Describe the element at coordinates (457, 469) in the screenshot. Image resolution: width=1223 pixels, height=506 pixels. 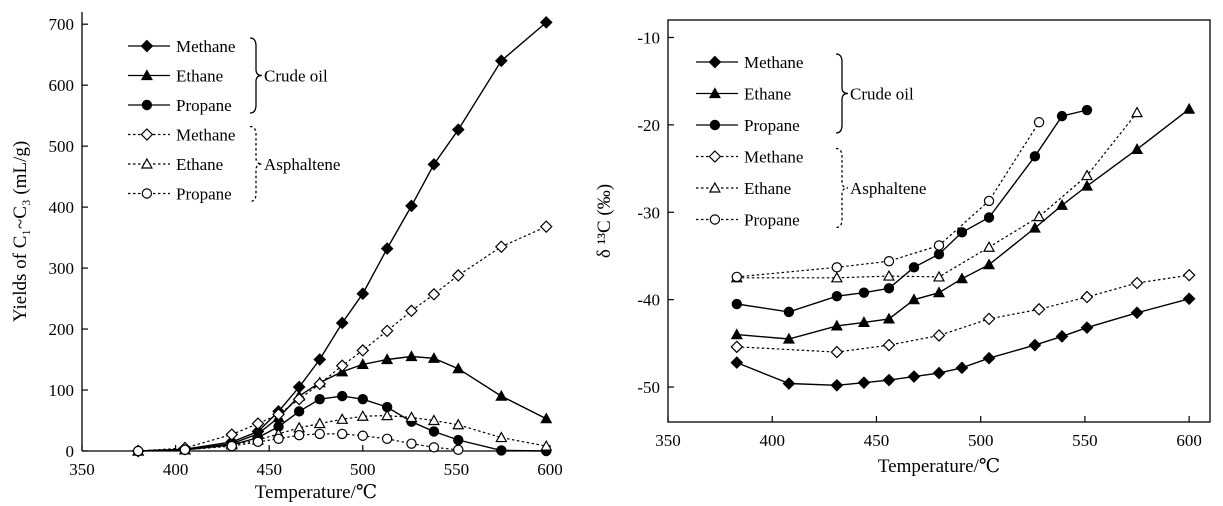
I see `x-tick-label: 550` at that location.